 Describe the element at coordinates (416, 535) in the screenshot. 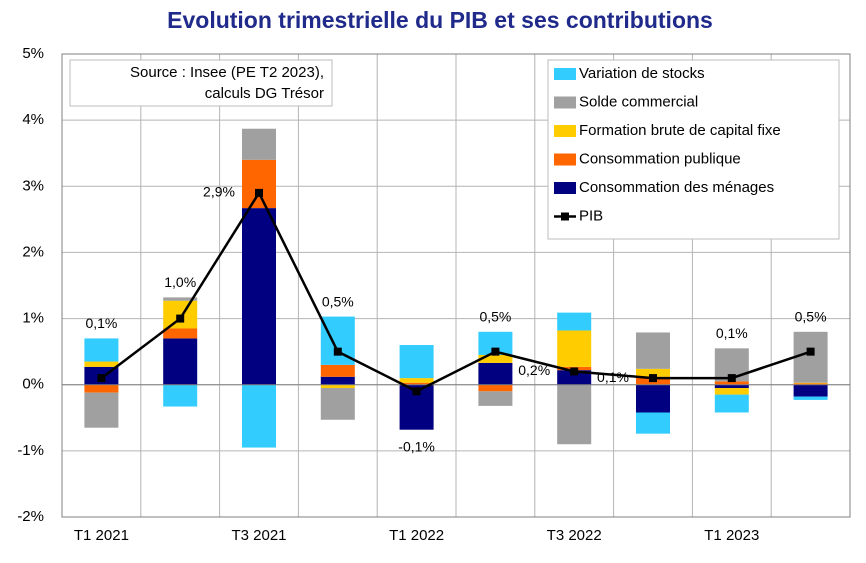

I see `x-tick-label: T1 2022` at that location.